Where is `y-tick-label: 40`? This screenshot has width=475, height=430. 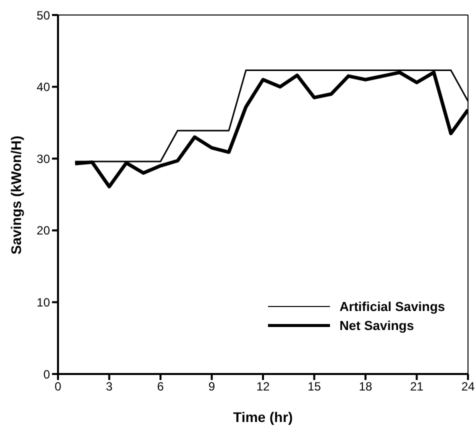
y-tick-label: 40 is located at coordinates (43, 87).